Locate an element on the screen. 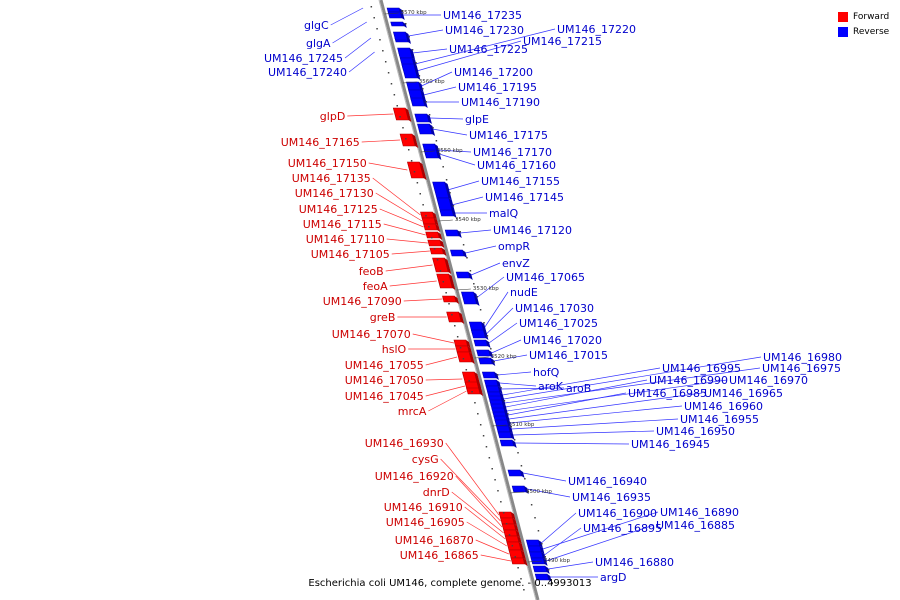 The width and height of the screenshot is (900, 600). reverse-gene-label: UM146_16950 is located at coordinates (695, 431).